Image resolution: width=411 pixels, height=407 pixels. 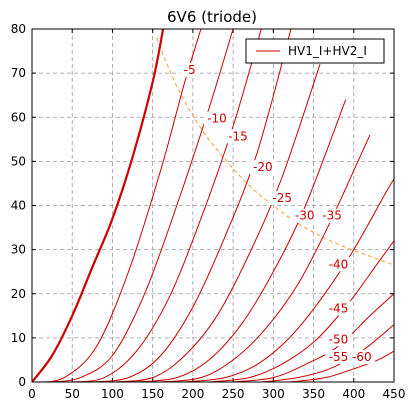 I want to click on y-tick-label: 60, so click(x=18, y=117).